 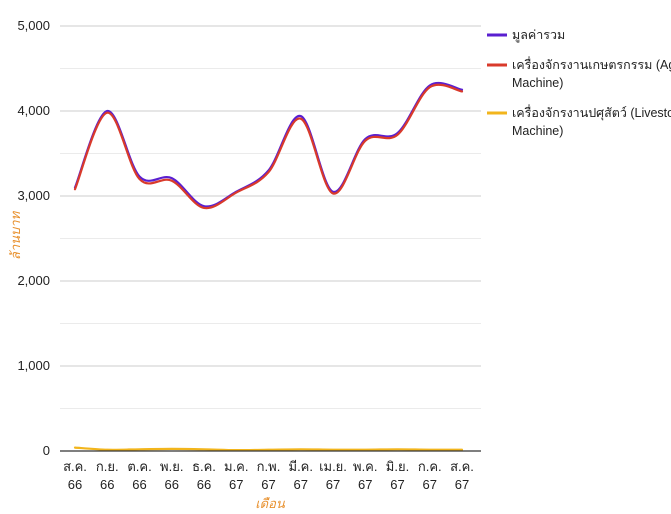 I want to click on x-tick-label: ส.ค. 67, so click(x=462, y=475).